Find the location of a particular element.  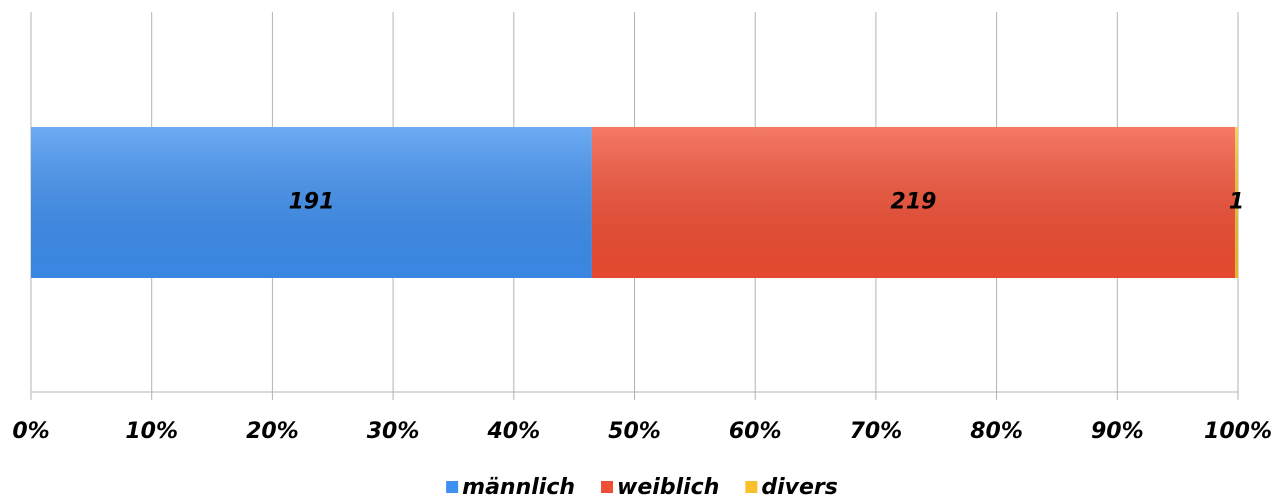

x-tick-label: 40% is located at coordinates (513, 431).